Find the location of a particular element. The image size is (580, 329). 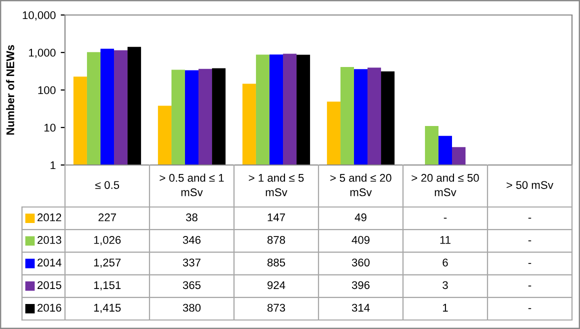

data-label: 1 is located at coordinates (445, 308).